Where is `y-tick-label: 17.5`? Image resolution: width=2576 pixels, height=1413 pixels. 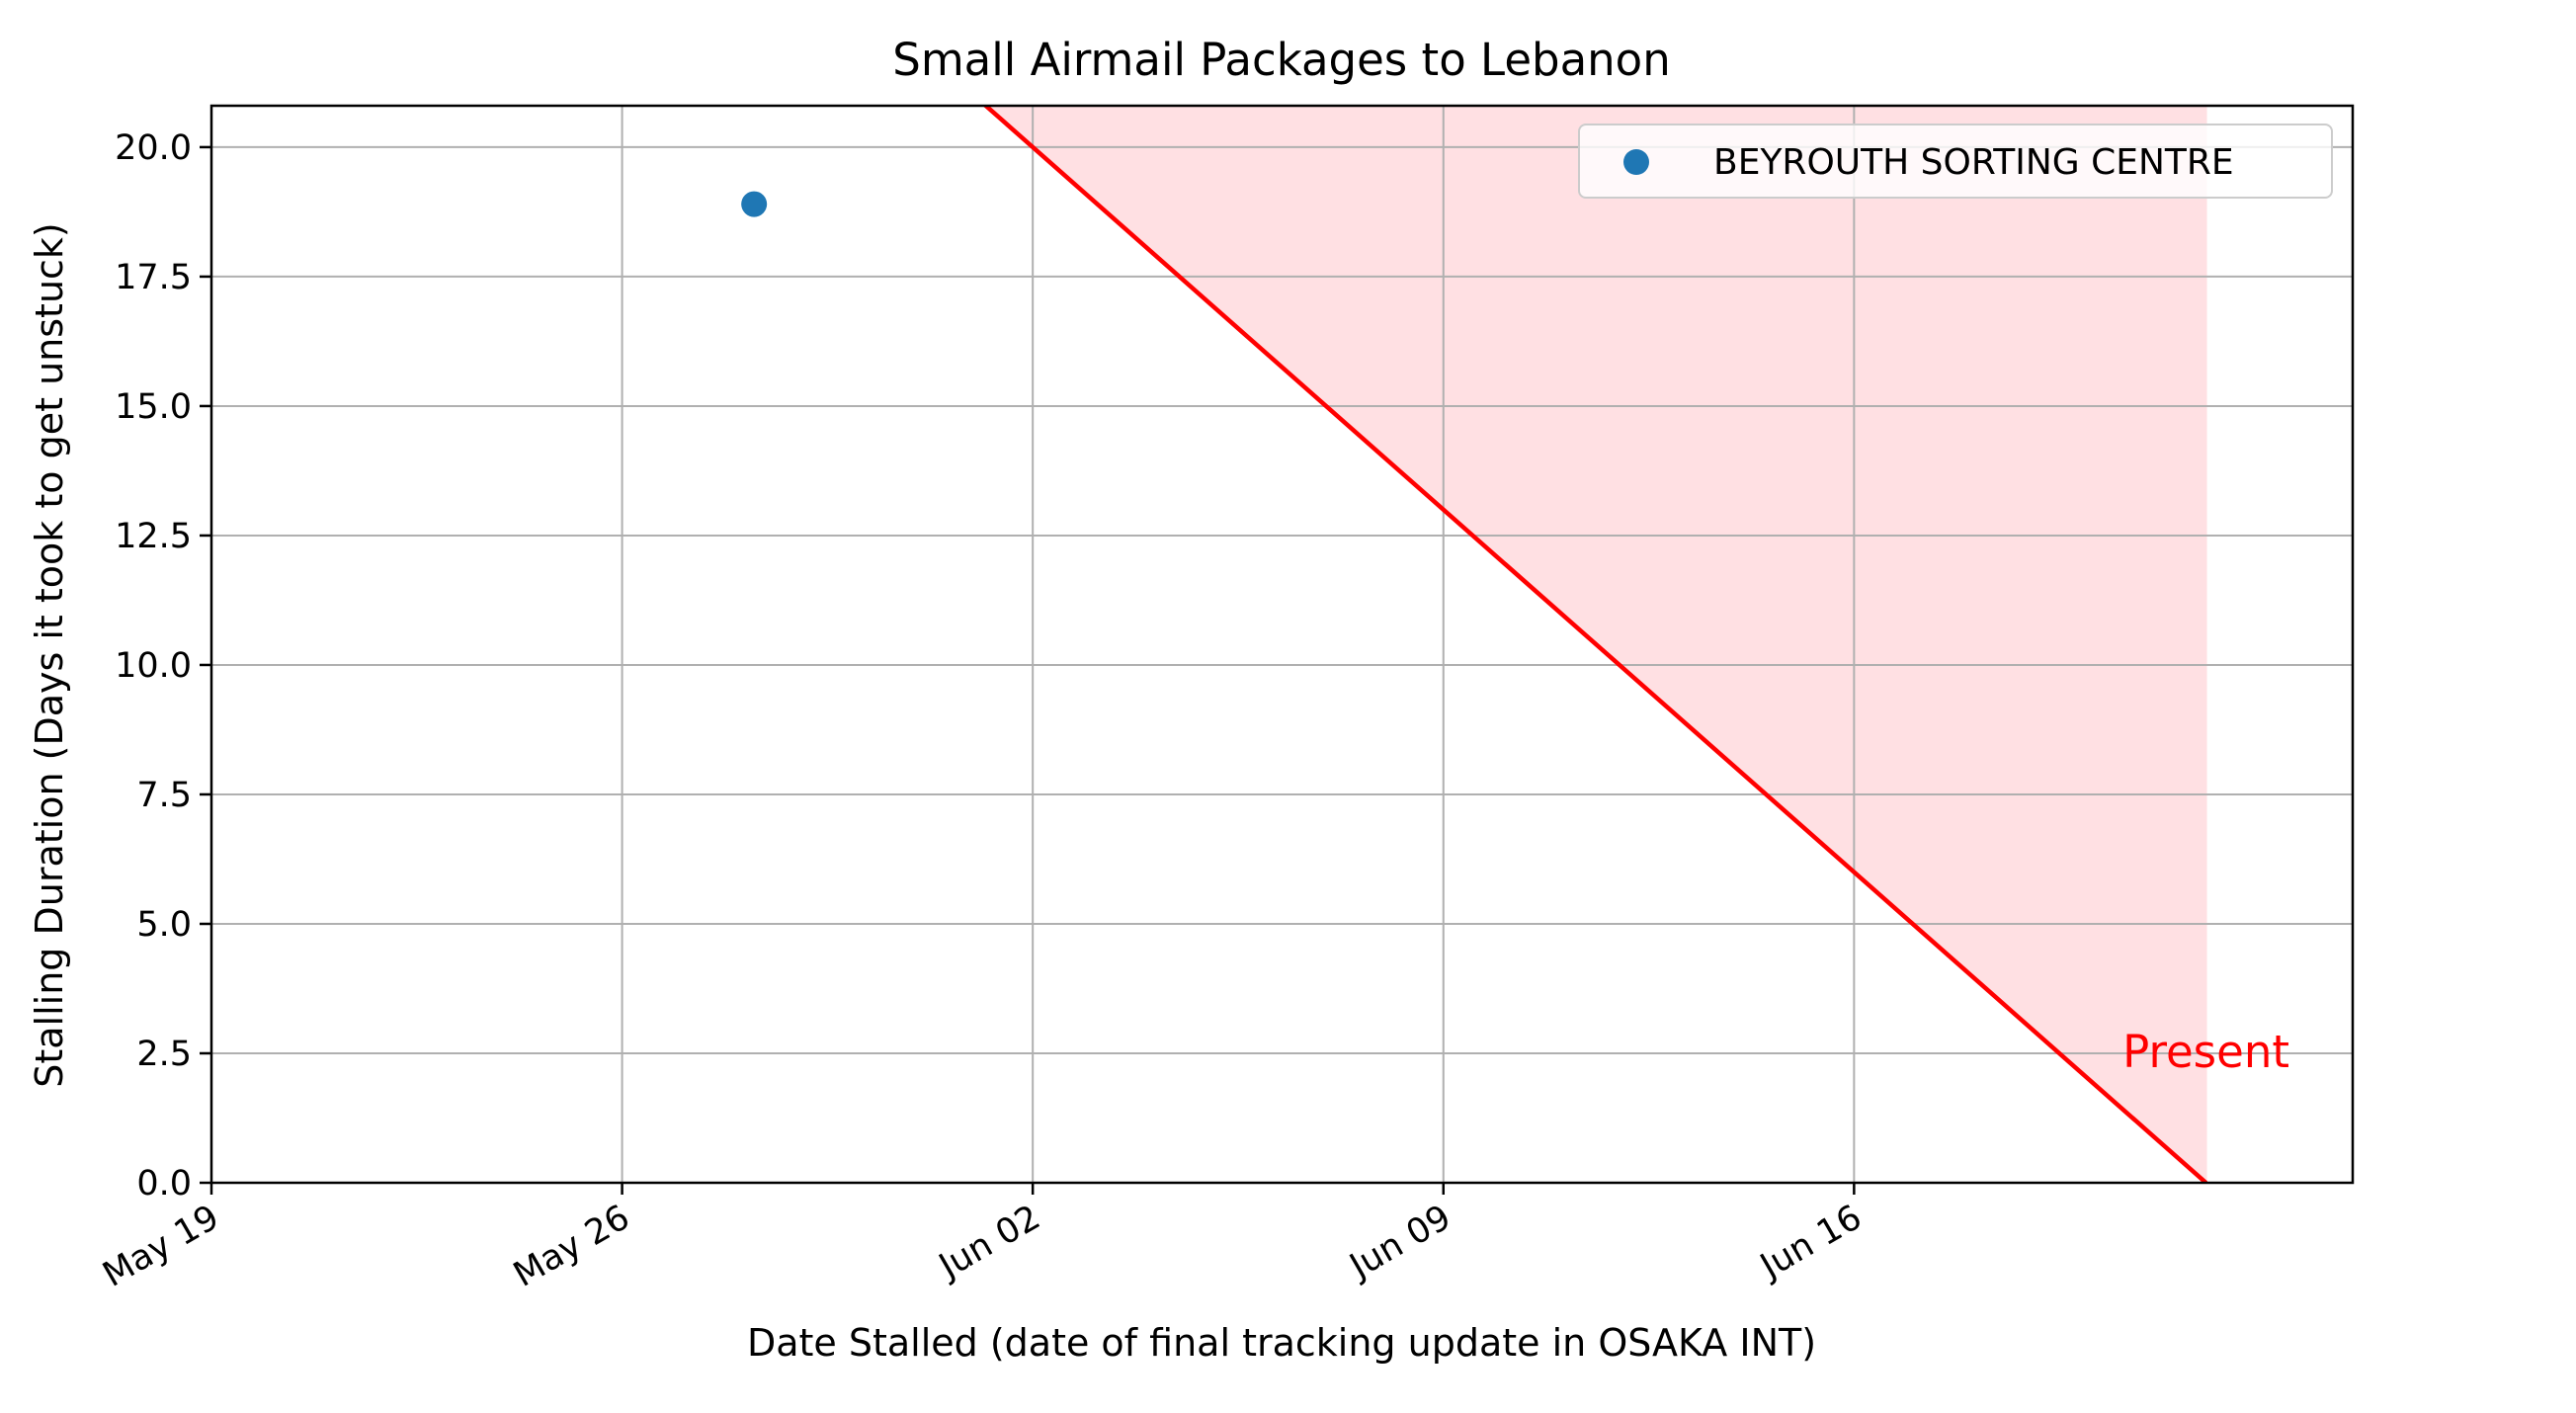 y-tick-label: 17.5 is located at coordinates (153, 277).